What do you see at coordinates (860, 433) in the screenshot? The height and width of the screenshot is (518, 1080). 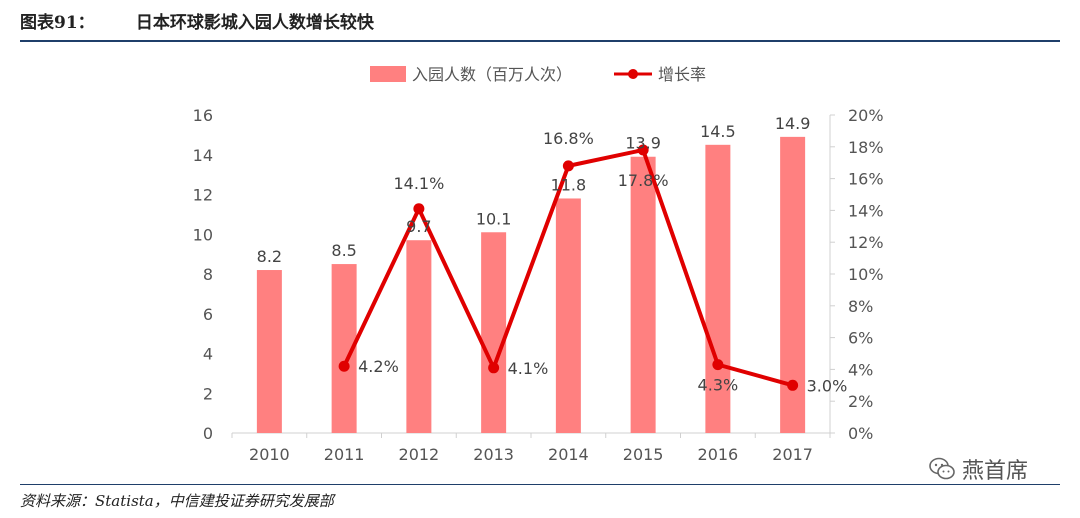 I see `y-right-tick-label: 0%` at bounding box center [860, 433].